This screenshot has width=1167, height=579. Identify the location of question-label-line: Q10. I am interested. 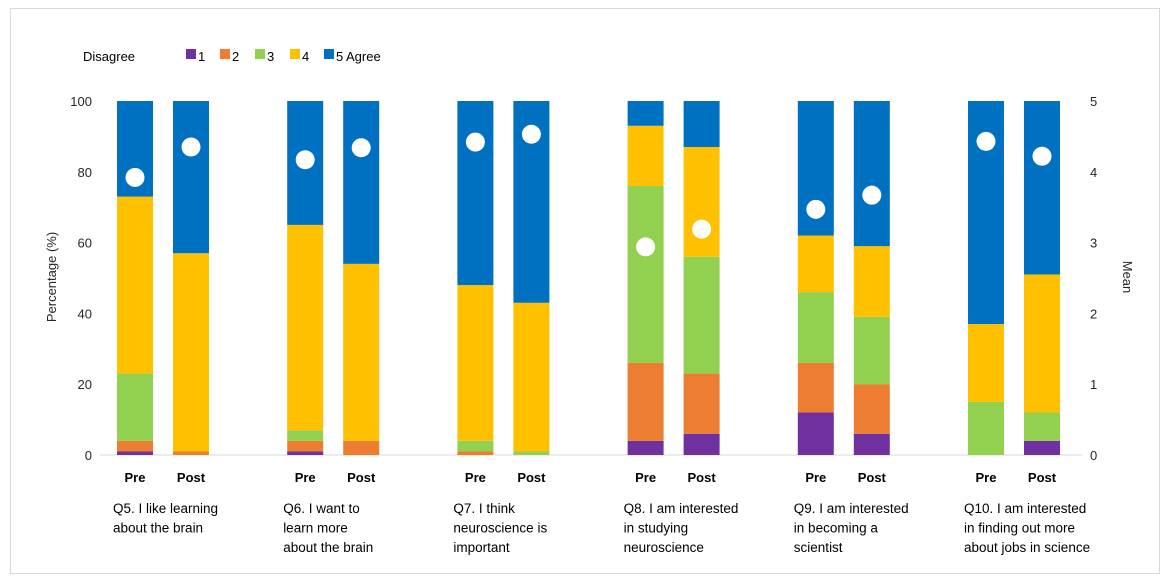
(1025, 508).